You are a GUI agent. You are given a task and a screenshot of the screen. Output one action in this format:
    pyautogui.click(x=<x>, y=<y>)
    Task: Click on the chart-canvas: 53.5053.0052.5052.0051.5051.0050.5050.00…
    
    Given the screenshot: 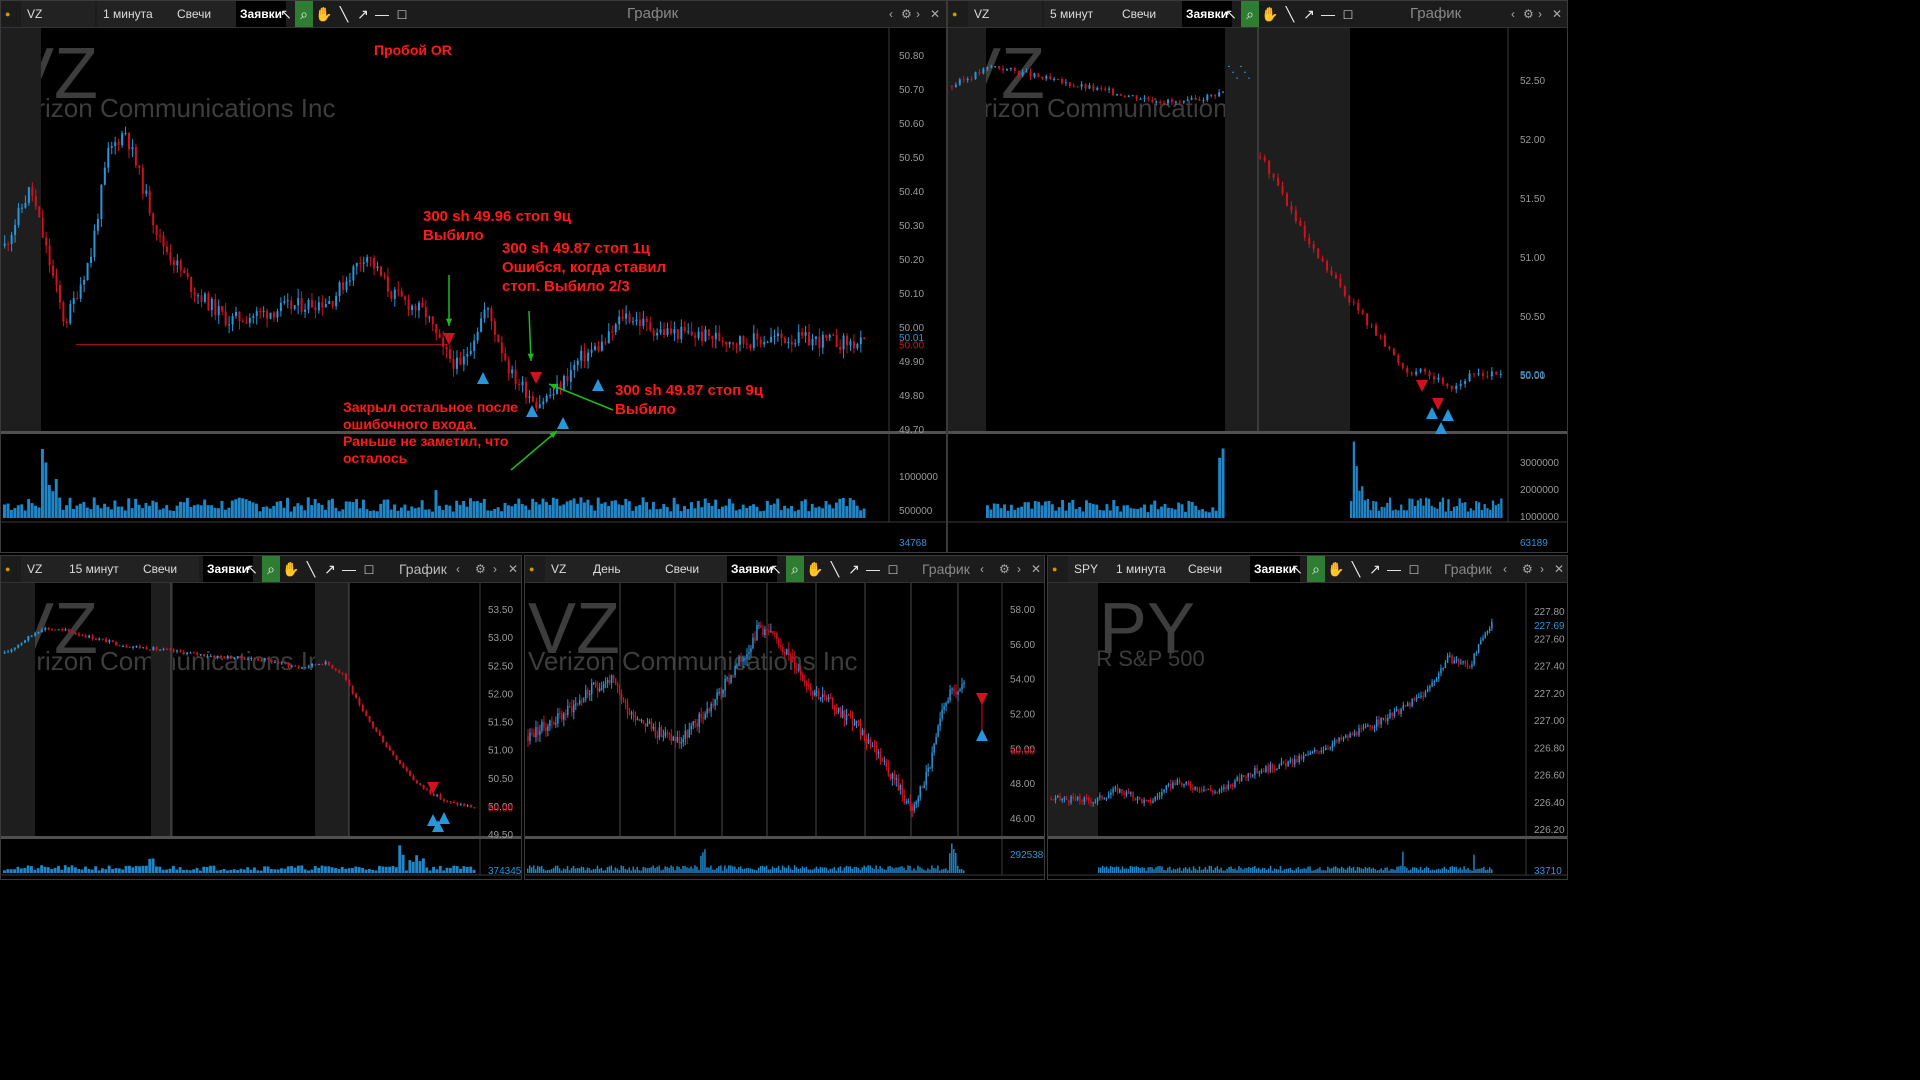 What is the action you would take?
    pyautogui.click(x=261, y=731)
    